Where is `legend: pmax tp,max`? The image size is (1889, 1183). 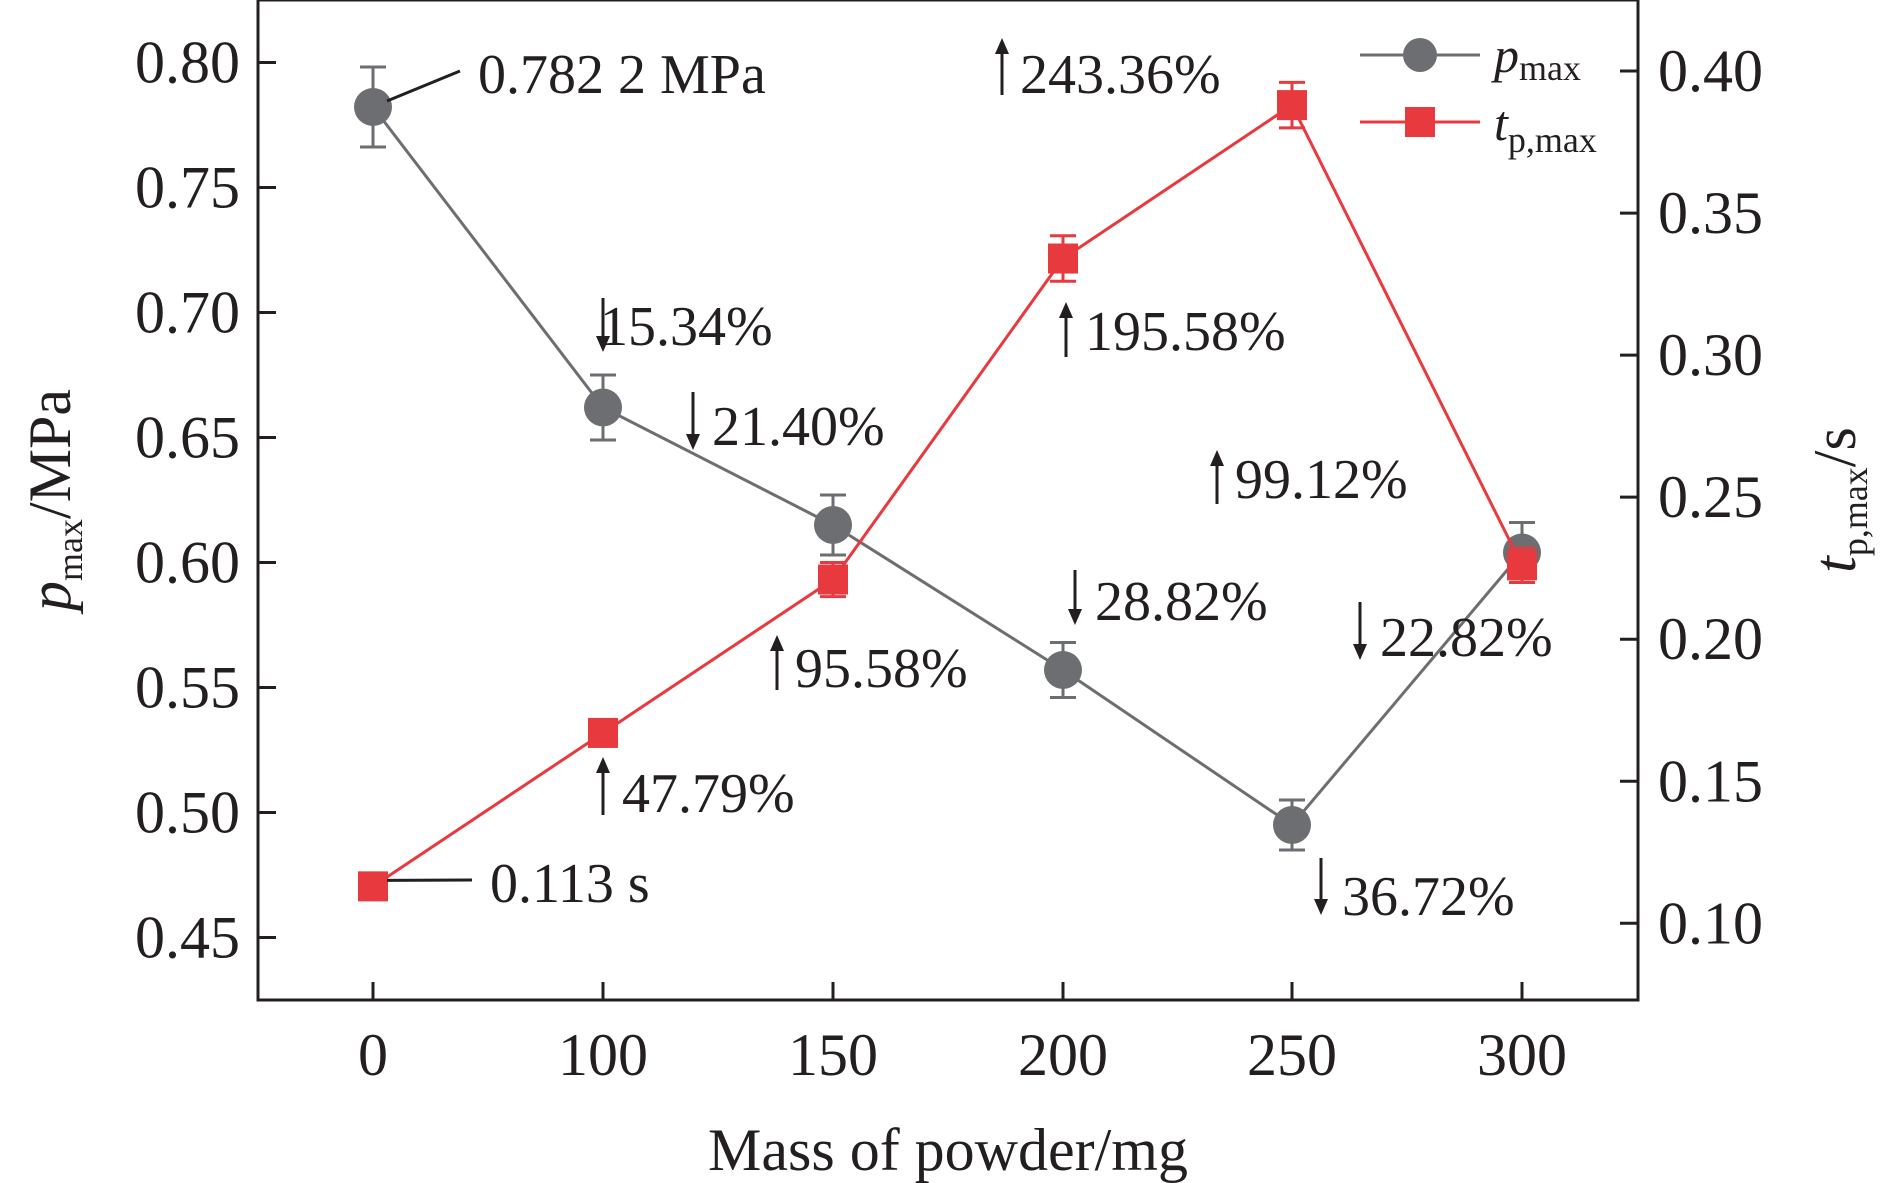
legend: pmax tp,max is located at coordinates (1478, 93).